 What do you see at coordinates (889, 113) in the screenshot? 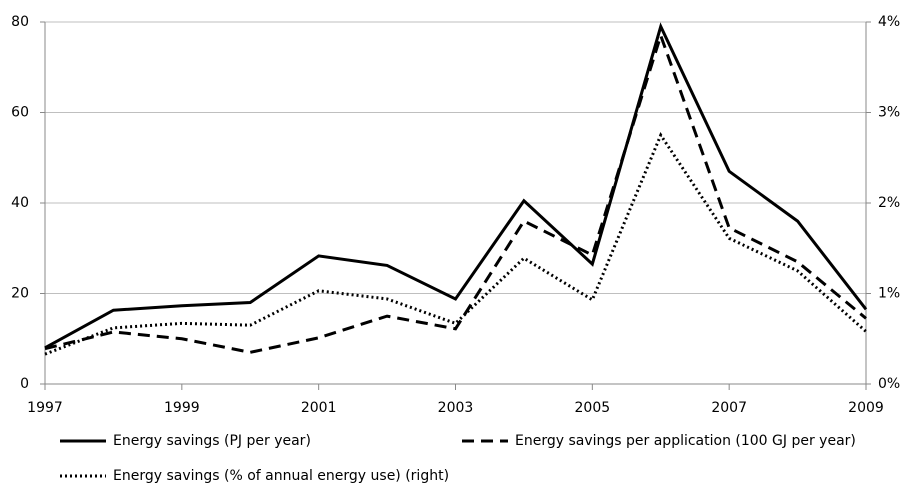
I see `y2-tick-label: 3%` at bounding box center [889, 113].